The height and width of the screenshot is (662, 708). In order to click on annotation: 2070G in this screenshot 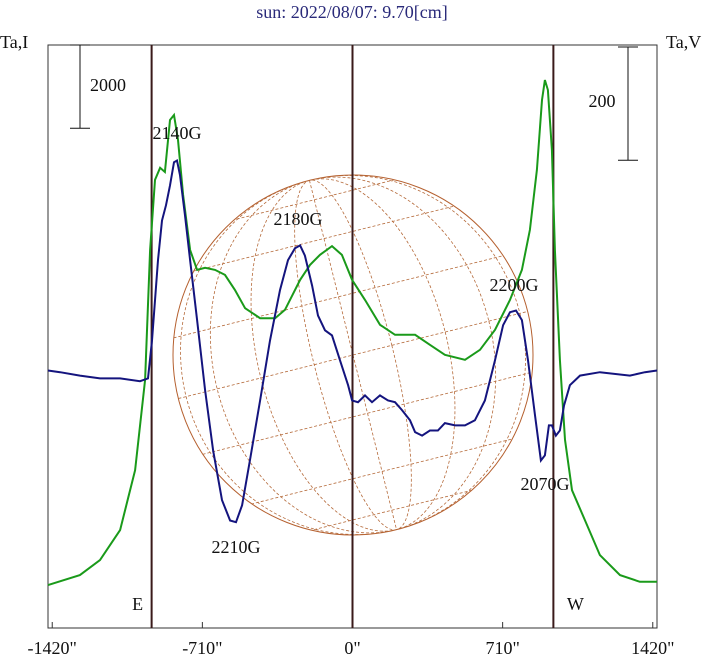, I will do `click(545, 484)`.